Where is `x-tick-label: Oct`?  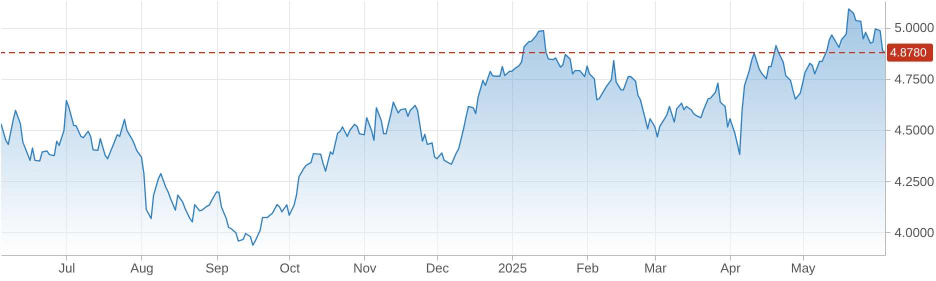 x-tick-label: Oct is located at coordinates (290, 268).